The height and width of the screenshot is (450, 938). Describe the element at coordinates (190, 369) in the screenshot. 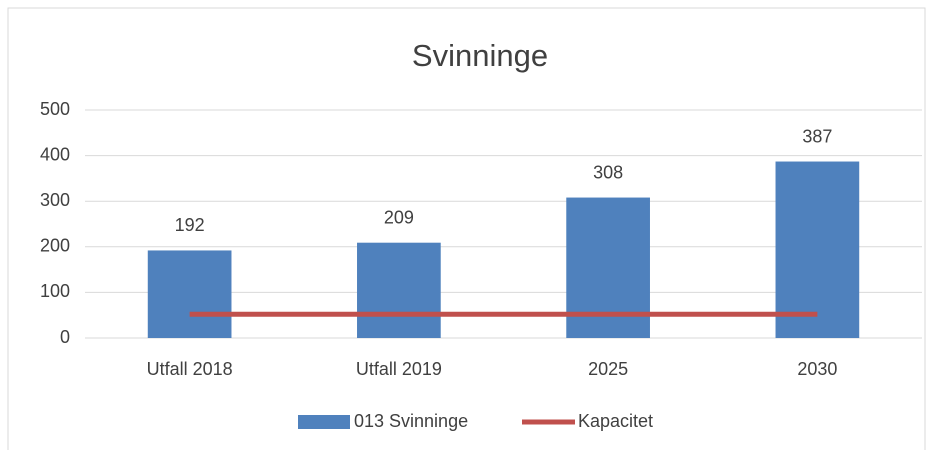

I see `x-tick-label: Utfall 2018` at that location.